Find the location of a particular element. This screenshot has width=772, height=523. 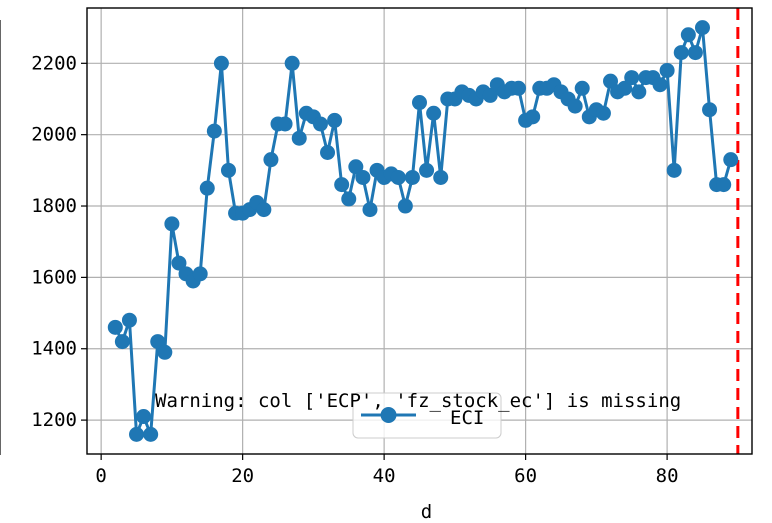

x-tick-label: 40 is located at coordinates (384, 476).